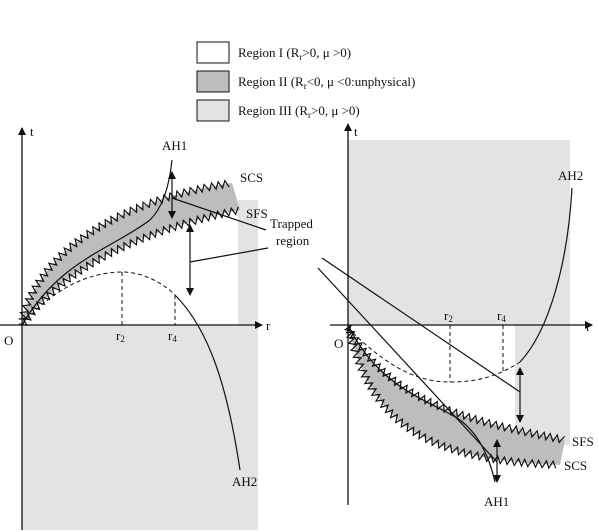  Describe the element at coordinates (291, 223) in the screenshot. I see `annotation: Trapped` at that location.